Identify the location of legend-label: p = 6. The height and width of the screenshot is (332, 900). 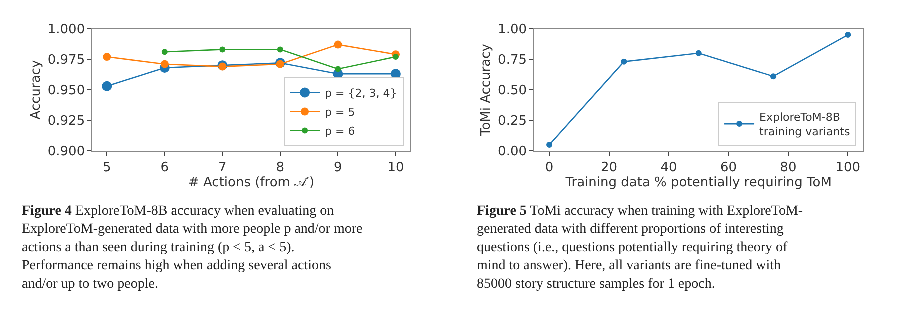
(340, 131).